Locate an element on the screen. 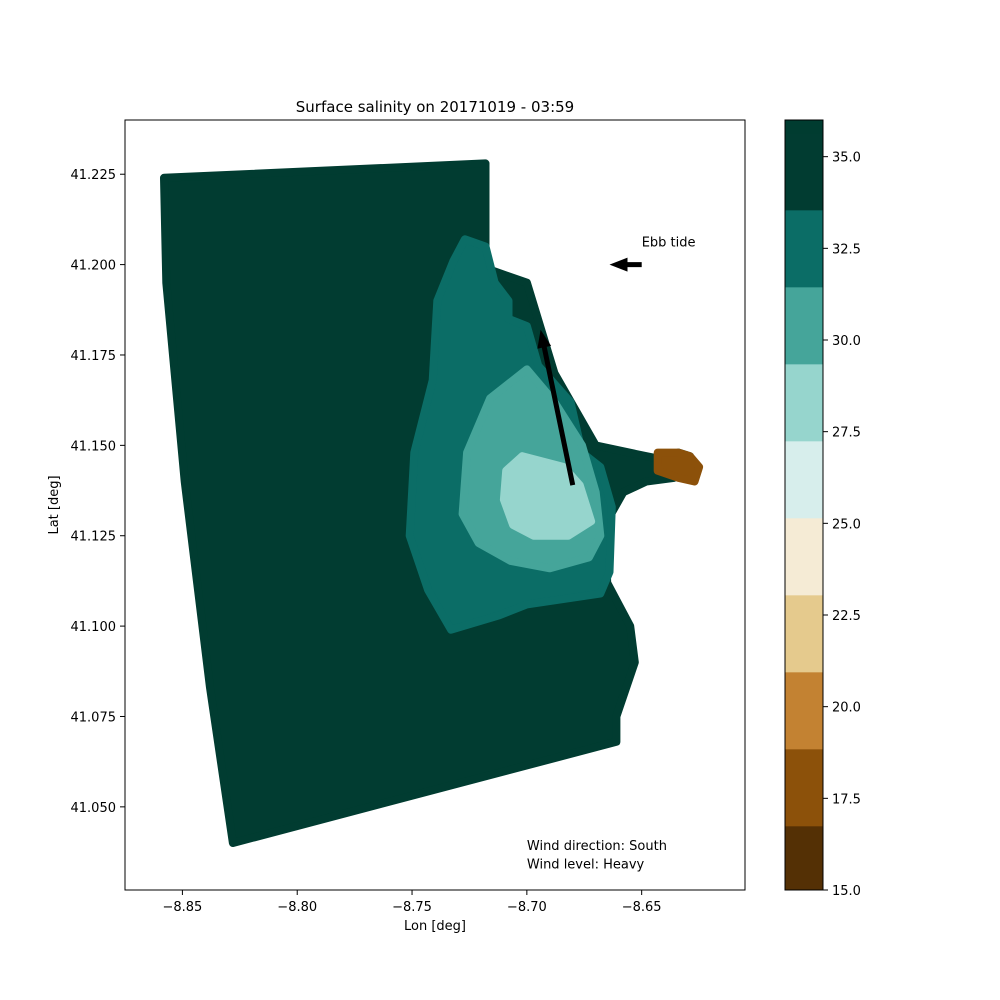 The width and height of the screenshot is (1000, 1000). colorbar-tick-label: 25.0 is located at coordinates (846, 524).